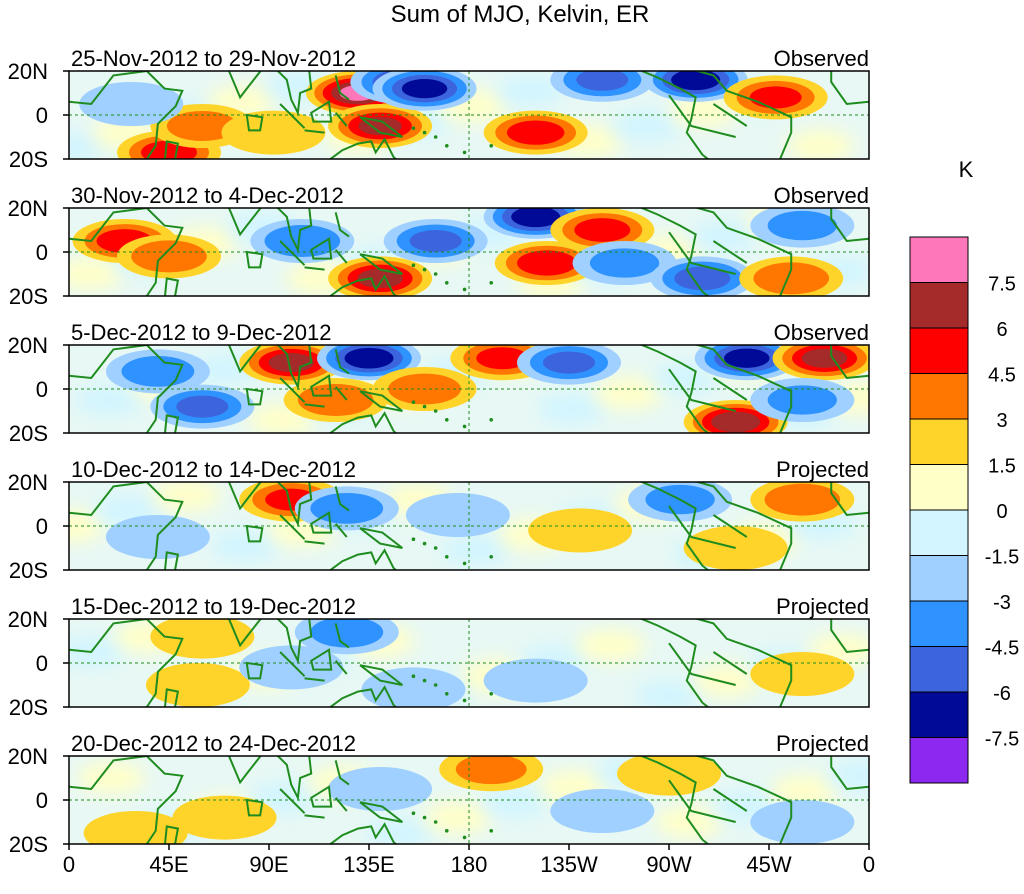  What do you see at coordinates (849, 499) in the screenshot?
I see `west-africa-coast` at bounding box center [849, 499].